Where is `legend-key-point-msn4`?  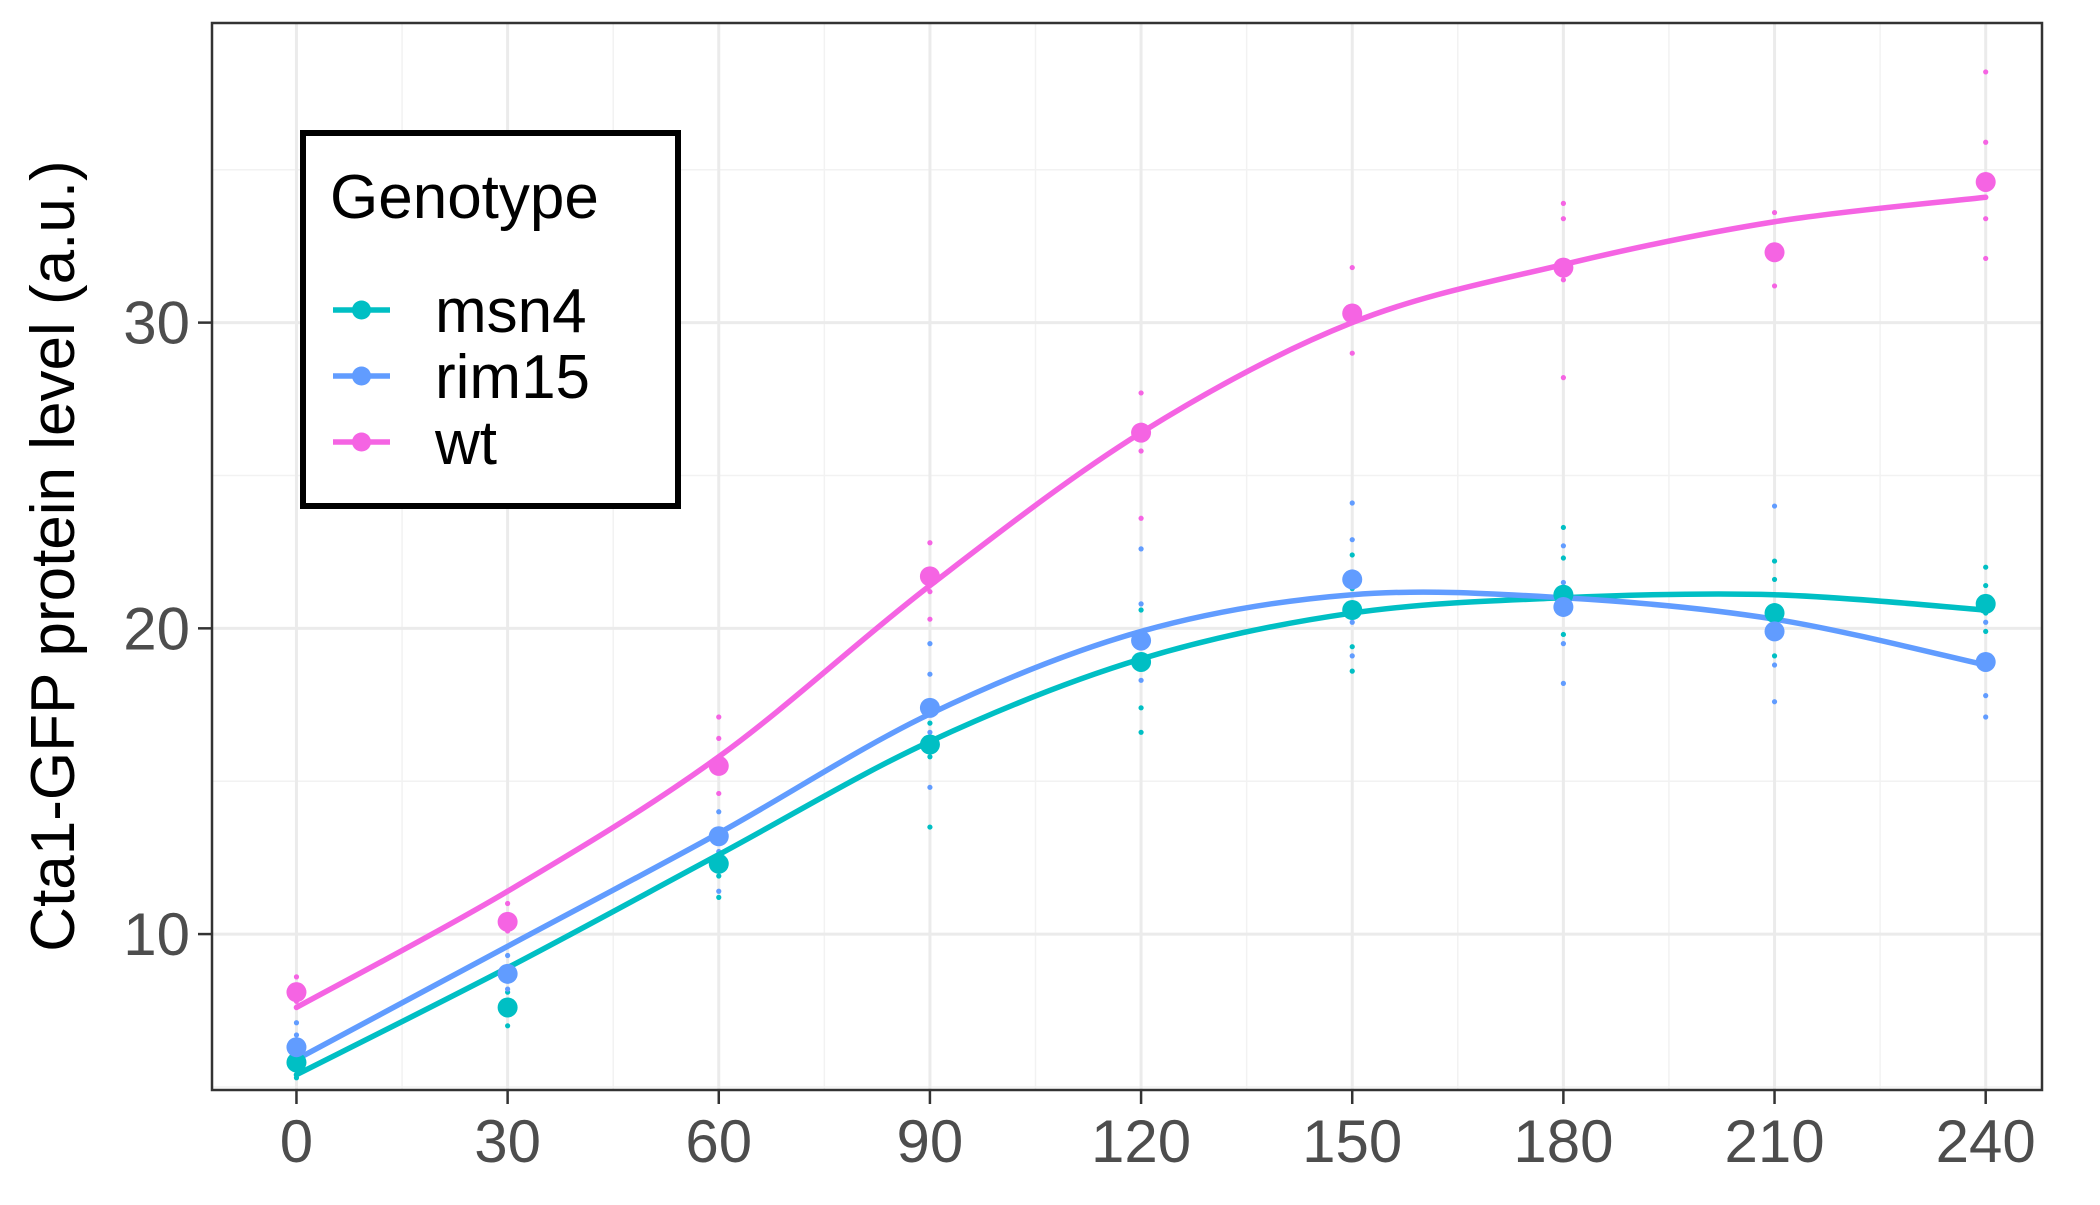 legend-key-point-msn4 is located at coordinates (361, 310).